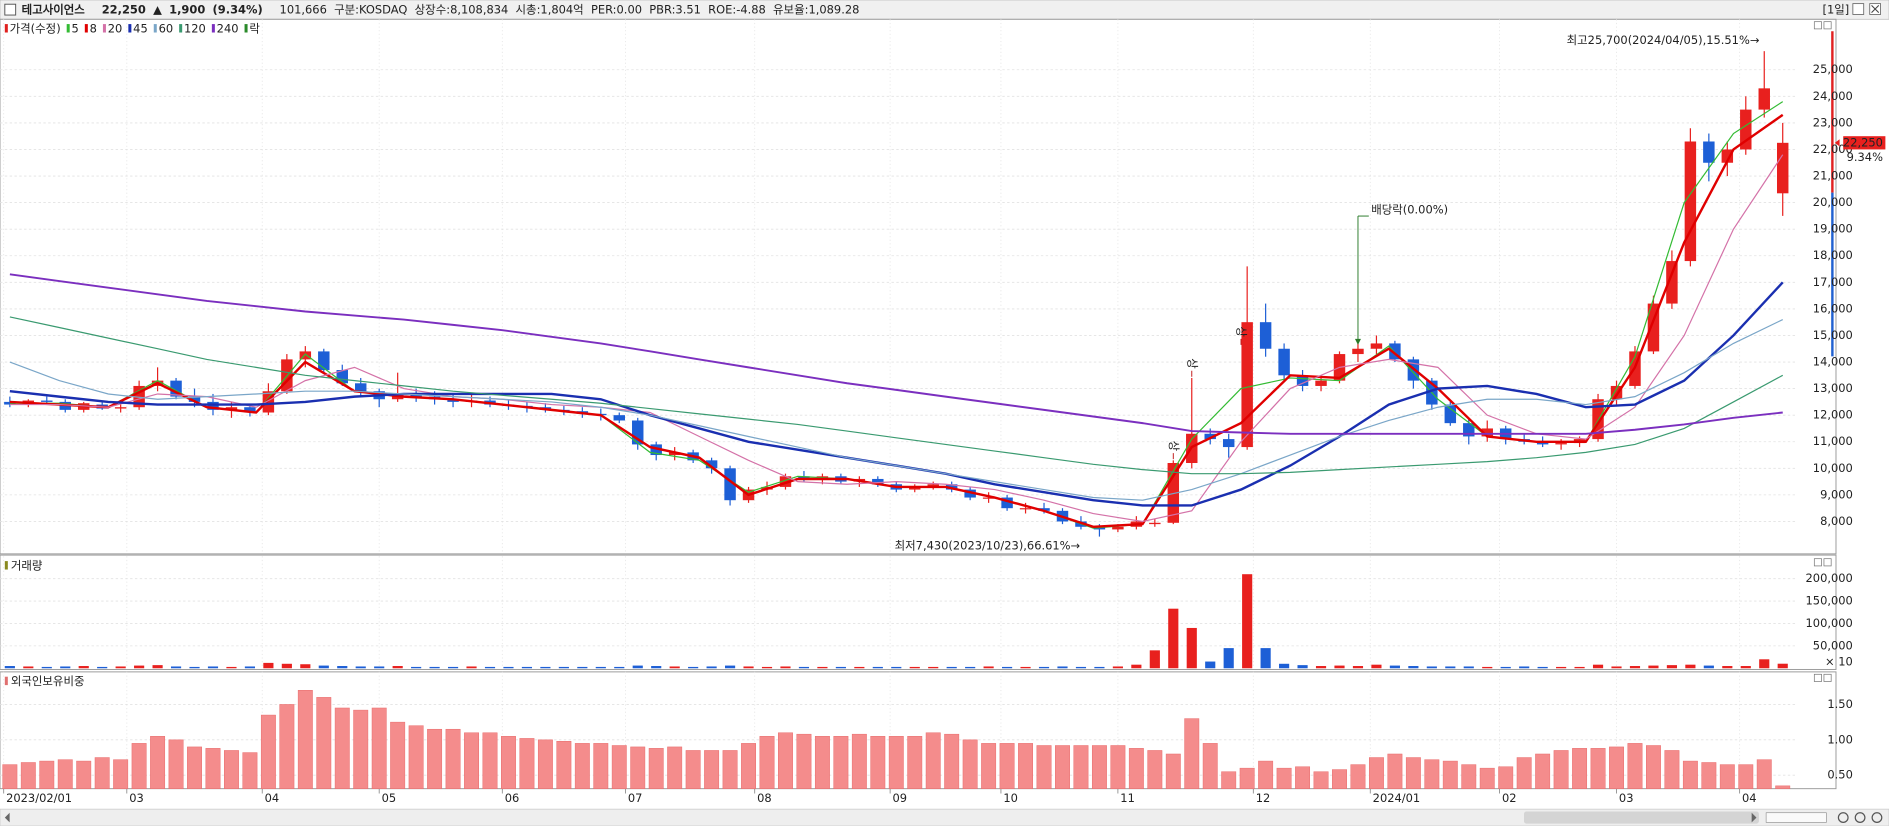 The width and height of the screenshot is (1889, 826). What do you see at coordinates (6, 28) in the screenshot?
I see `legend-marker` at bounding box center [6, 28].